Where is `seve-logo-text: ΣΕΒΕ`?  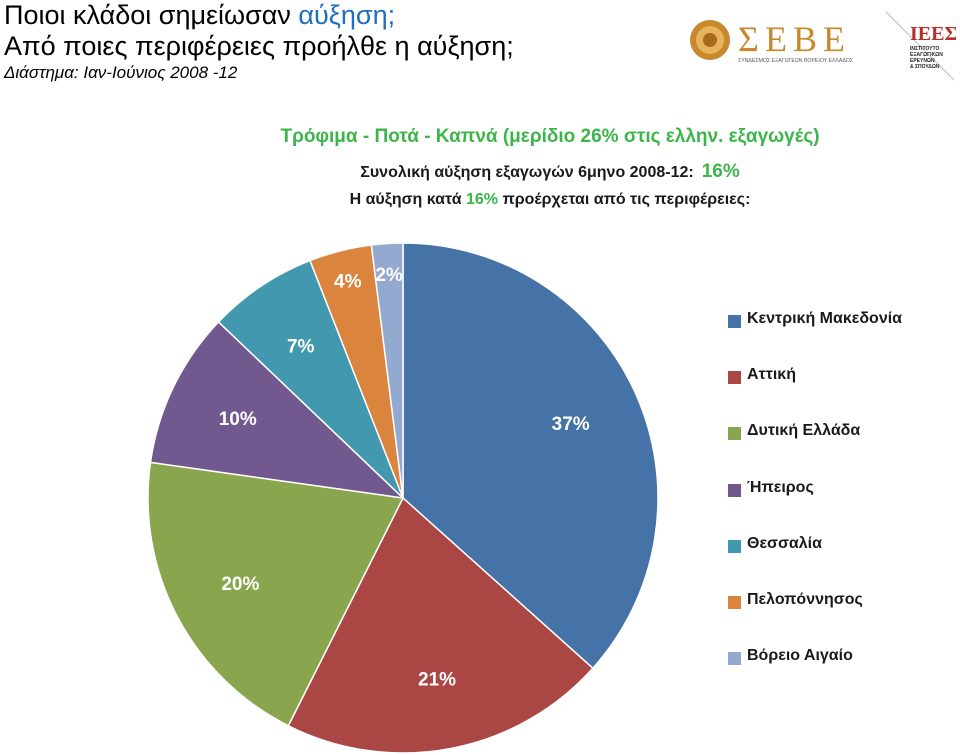
seve-logo-text: ΣΕΒΕ is located at coordinates (794, 39).